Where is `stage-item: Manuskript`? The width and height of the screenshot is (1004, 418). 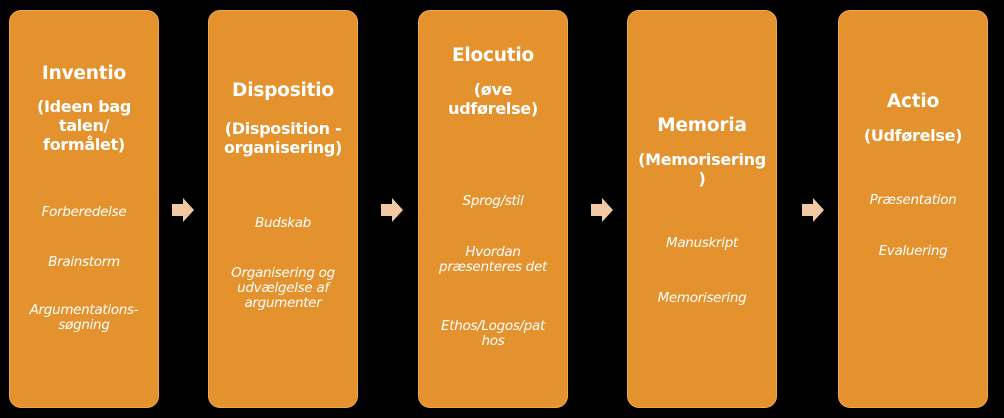 stage-item: Manuskript is located at coordinates (702, 243).